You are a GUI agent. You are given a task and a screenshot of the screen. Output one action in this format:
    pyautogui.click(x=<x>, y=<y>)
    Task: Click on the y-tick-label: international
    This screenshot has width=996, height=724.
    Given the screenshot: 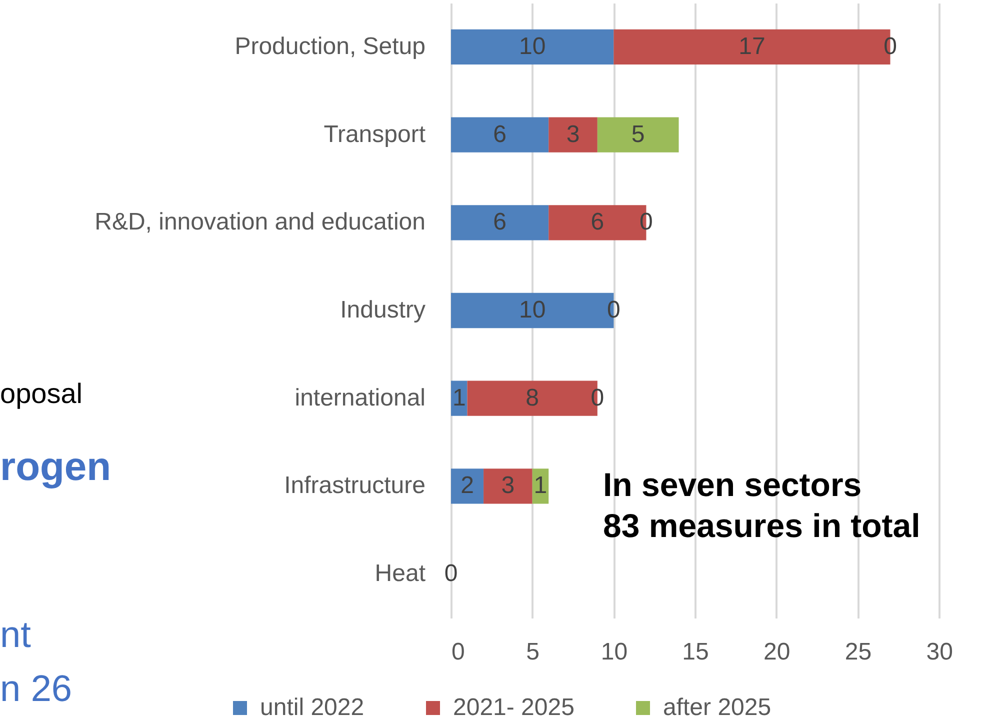 What is the action you would take?
    pyautogui.click(x=360, y=398)
    